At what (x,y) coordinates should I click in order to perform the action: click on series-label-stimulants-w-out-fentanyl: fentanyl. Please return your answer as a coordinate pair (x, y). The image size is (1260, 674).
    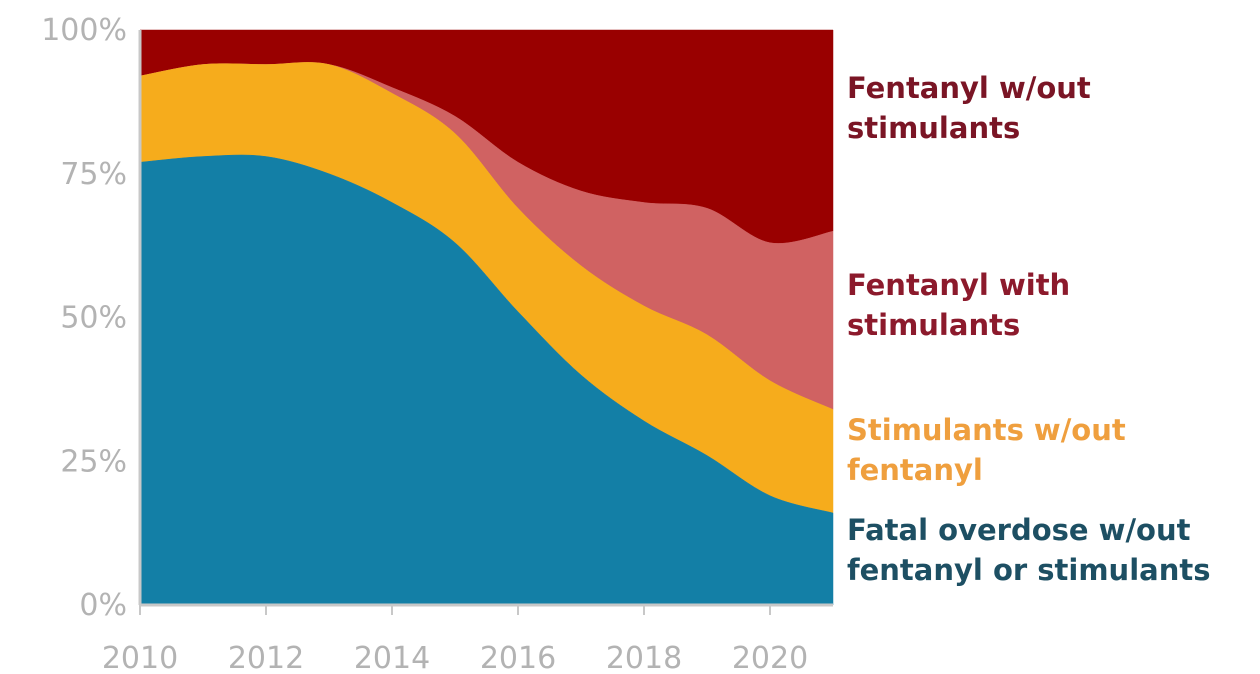
    Looking at the image, I should click on (915, 470).